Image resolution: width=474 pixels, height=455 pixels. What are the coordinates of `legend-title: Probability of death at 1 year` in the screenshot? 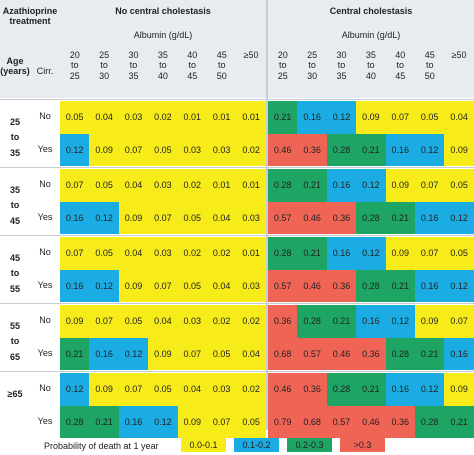 It's located at (101, 446).